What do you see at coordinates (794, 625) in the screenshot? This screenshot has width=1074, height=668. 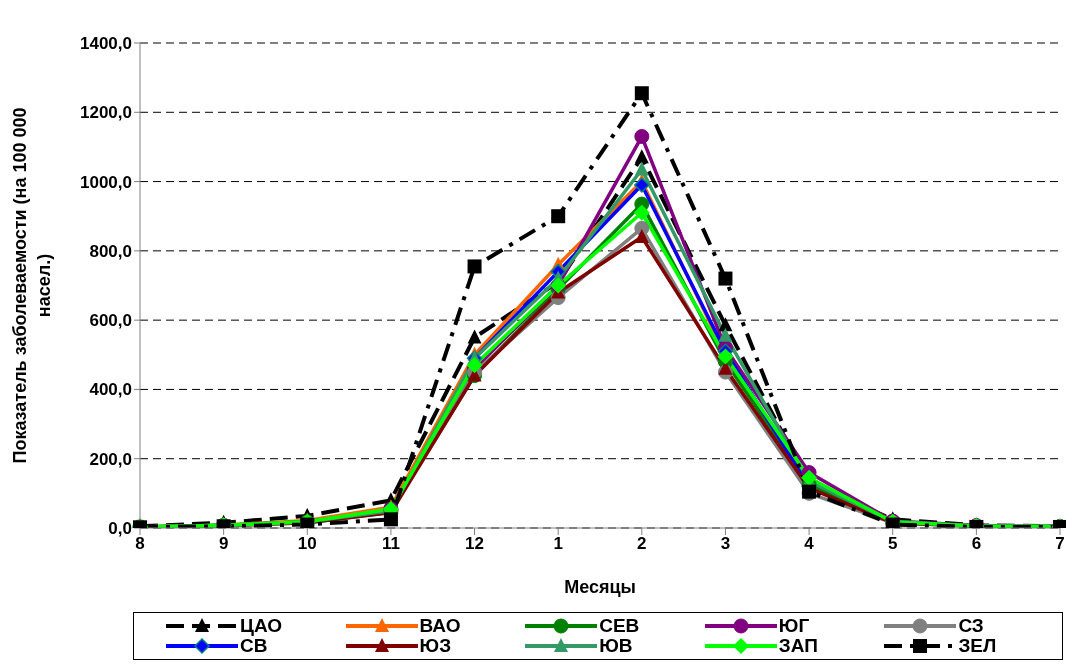 I see `legend-label: ЮГ` at bounding box center [794, 625].